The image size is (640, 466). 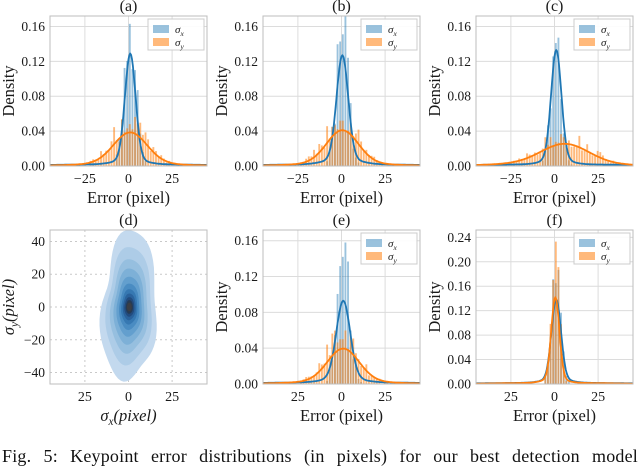 What do you see at coordinates (39, 274) in the screenshot?
I see `svg-text: 20` at bounding box center [39, 274].